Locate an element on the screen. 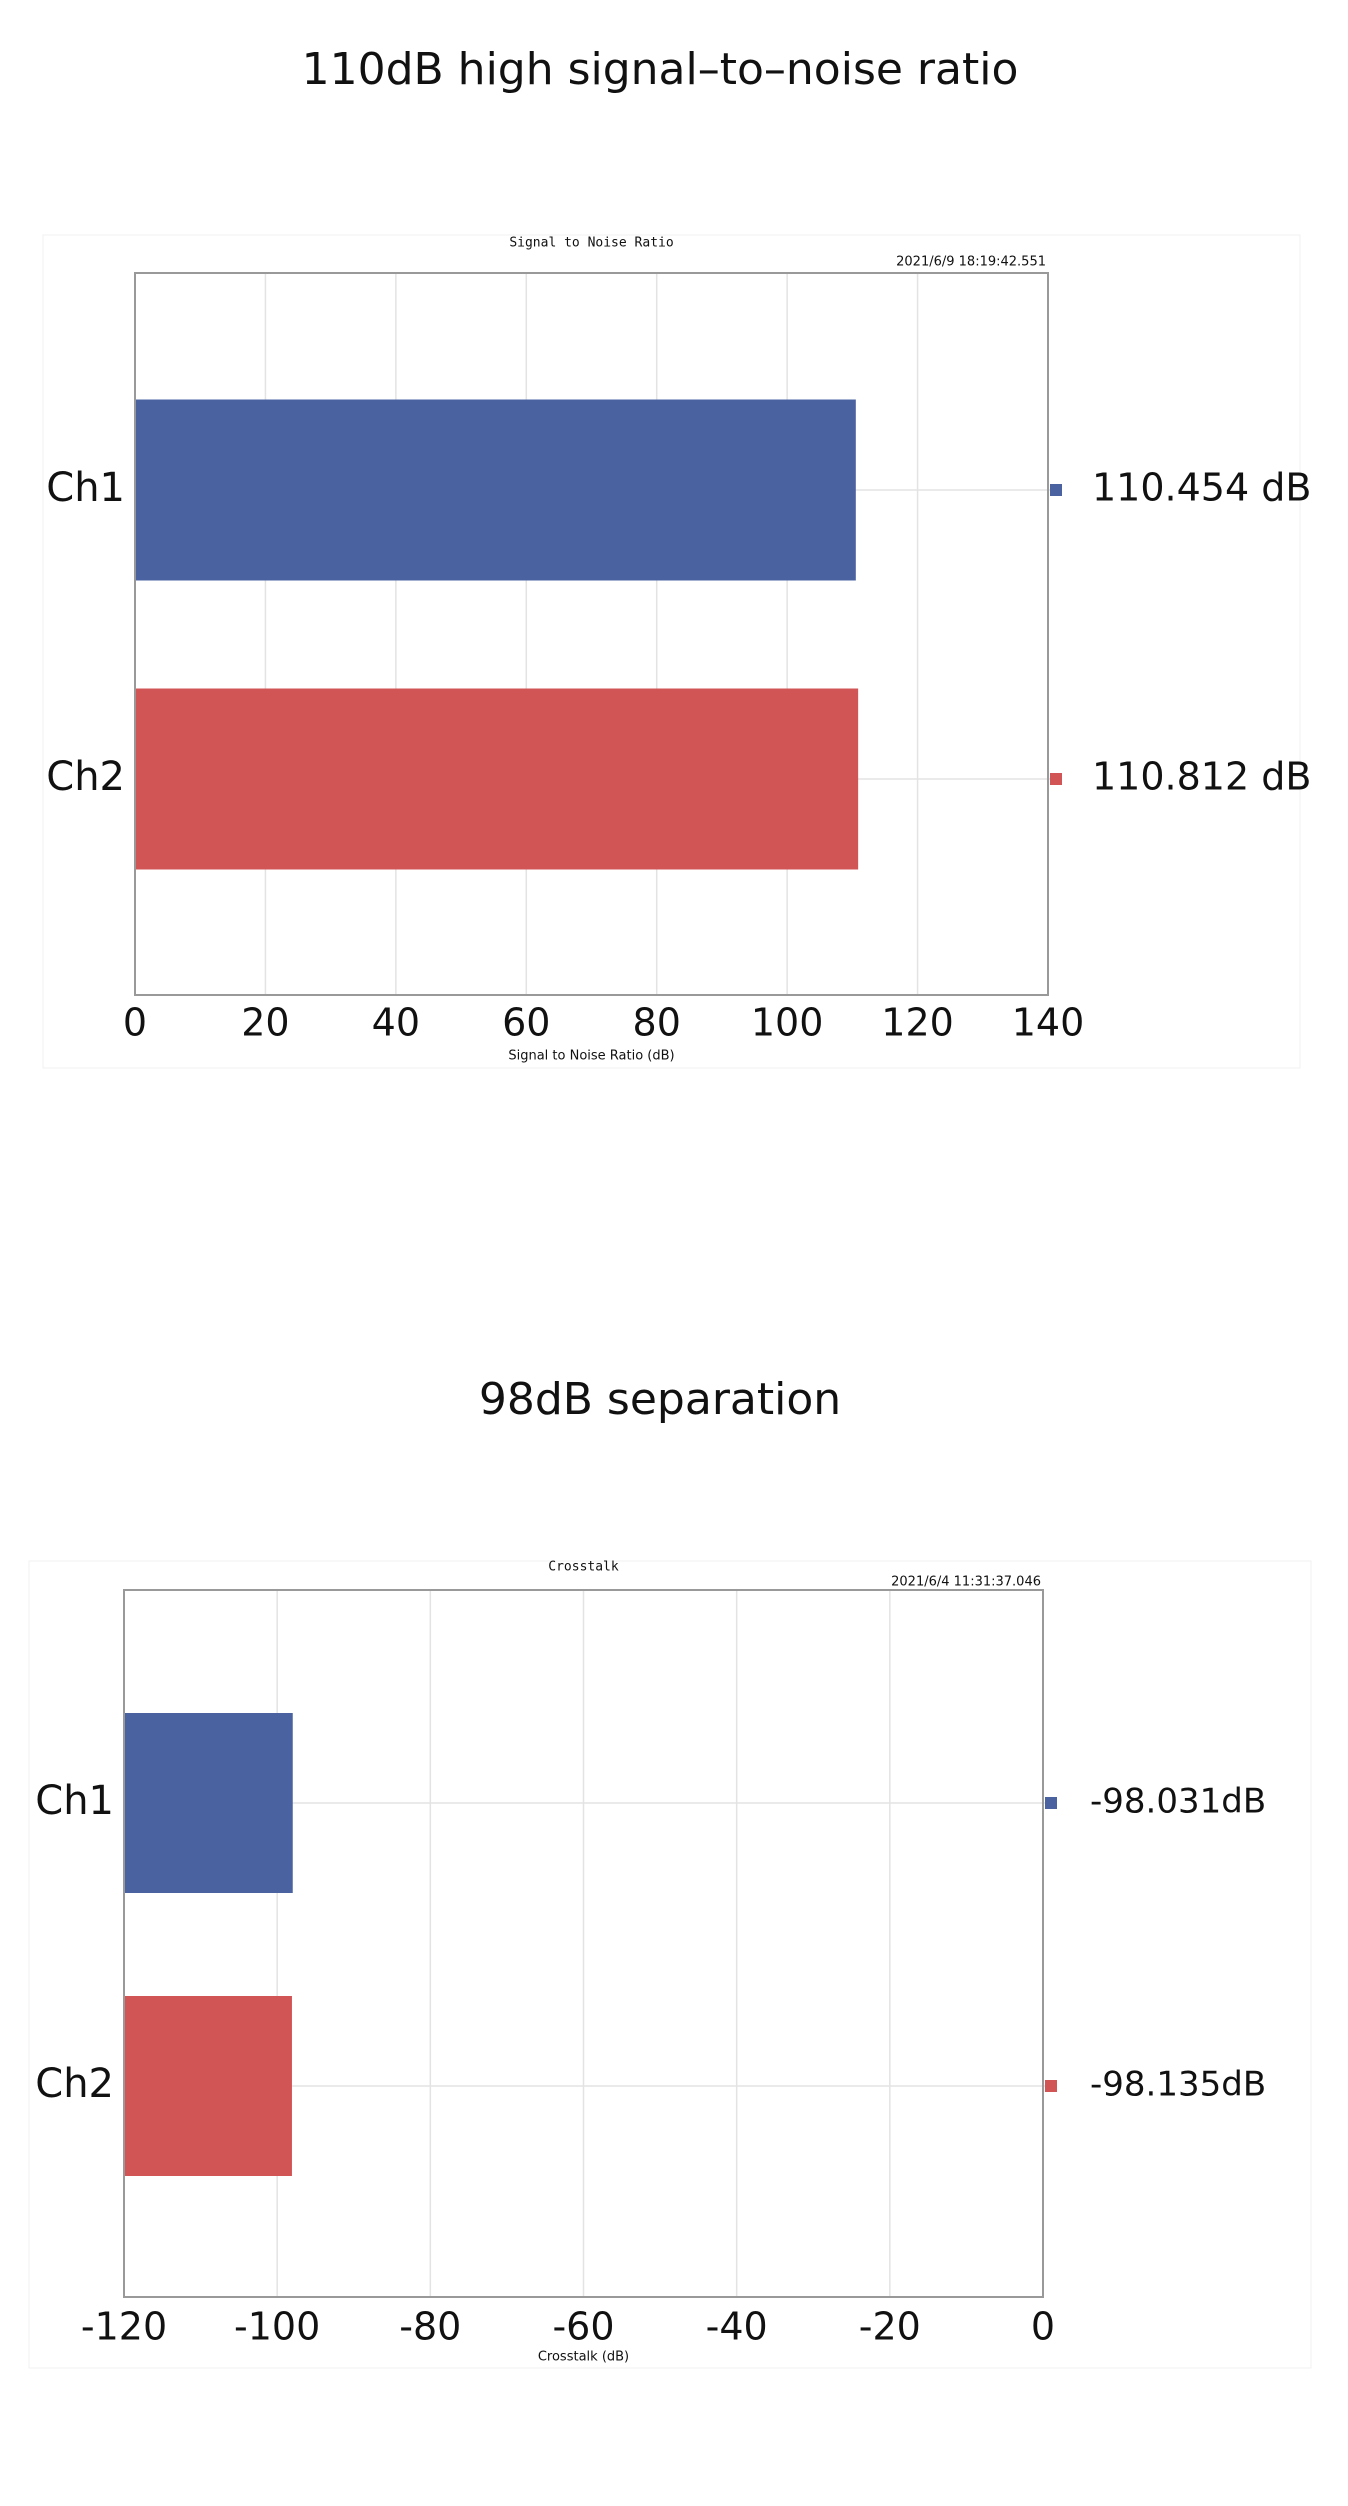  x-tick-label: 40 is located at coordinates (396, 1023).